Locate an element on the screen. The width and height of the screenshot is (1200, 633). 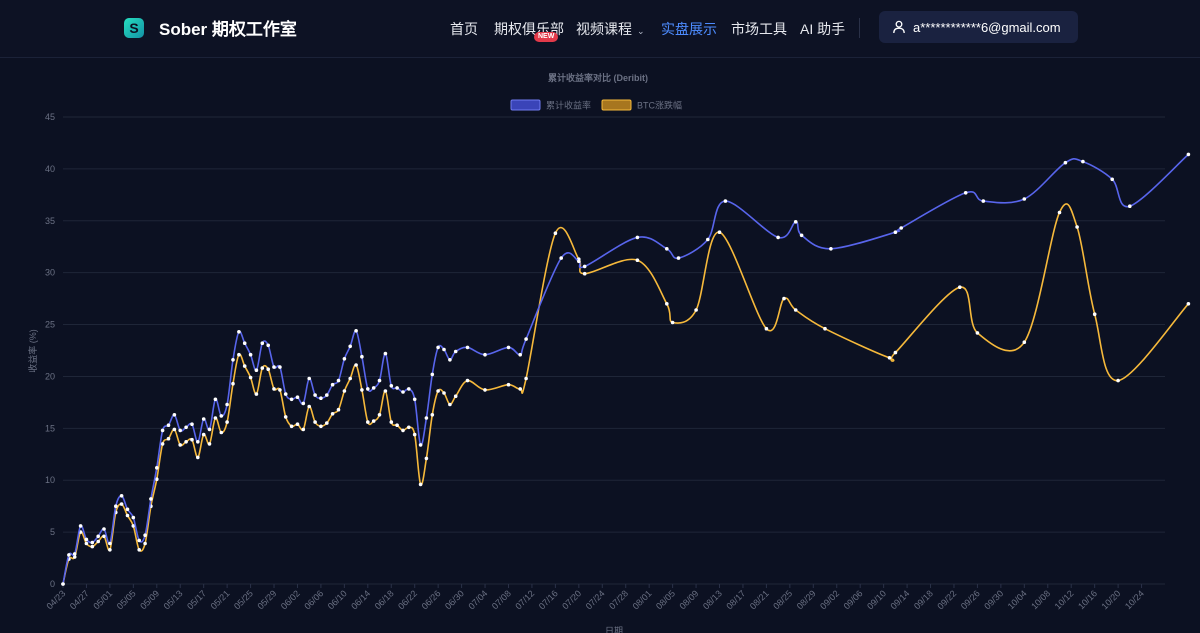
brand: S Sober 期权工作室 is located at coordinates (210, 27).